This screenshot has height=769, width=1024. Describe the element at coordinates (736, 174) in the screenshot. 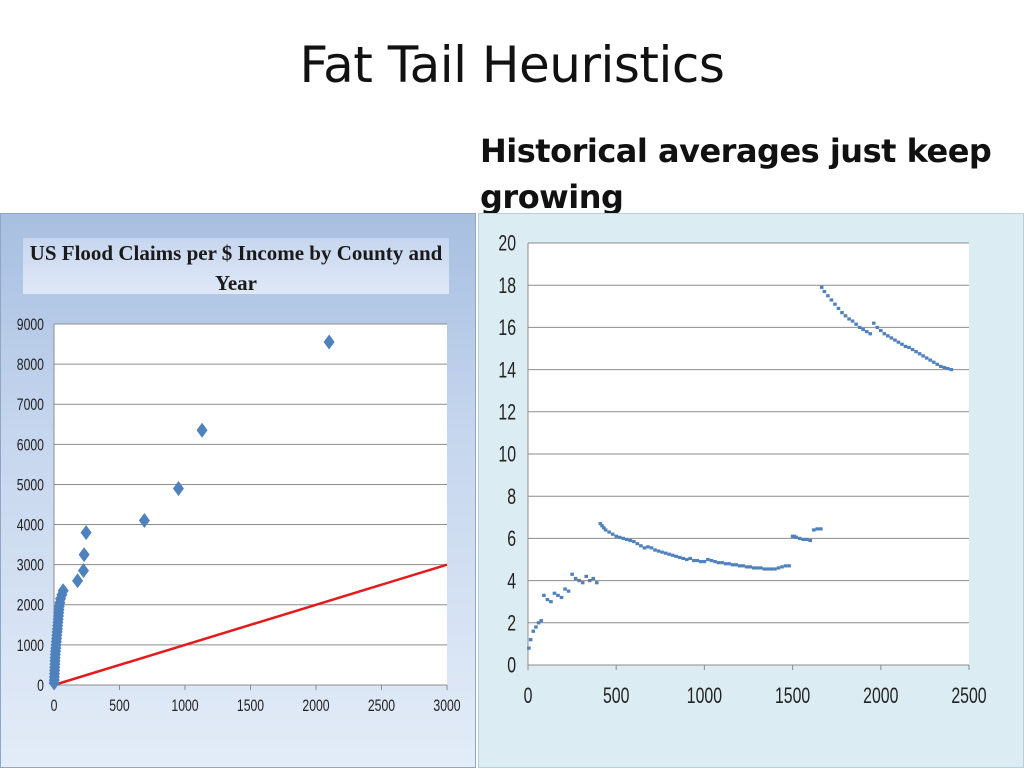

I see `slide-subtitle: Historical averages just keep growing` at that location.